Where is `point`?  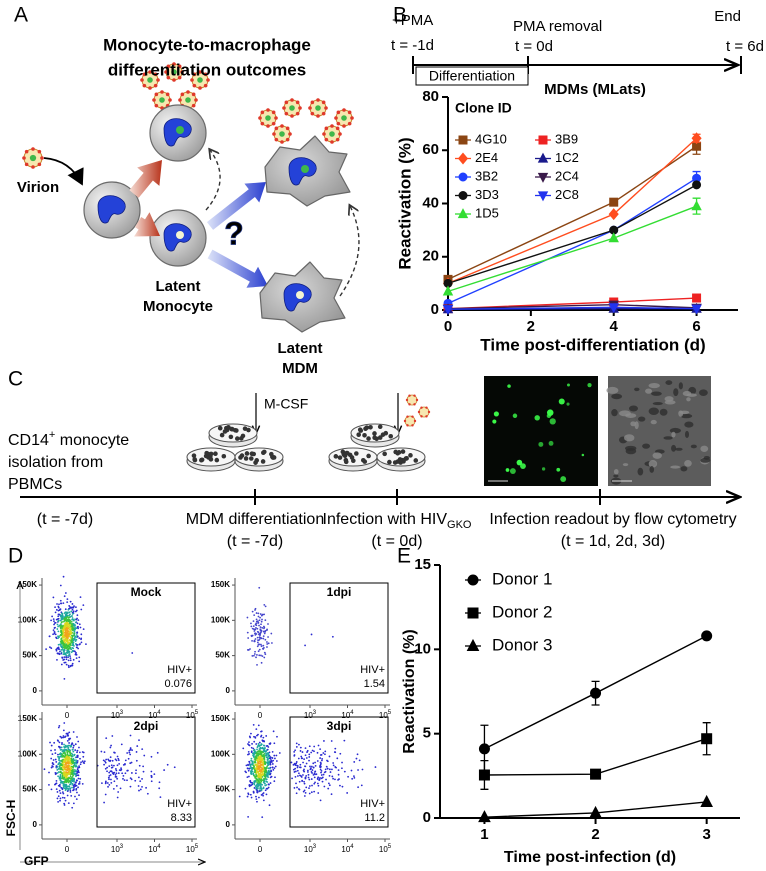 point is located at coordinates (697, 298).